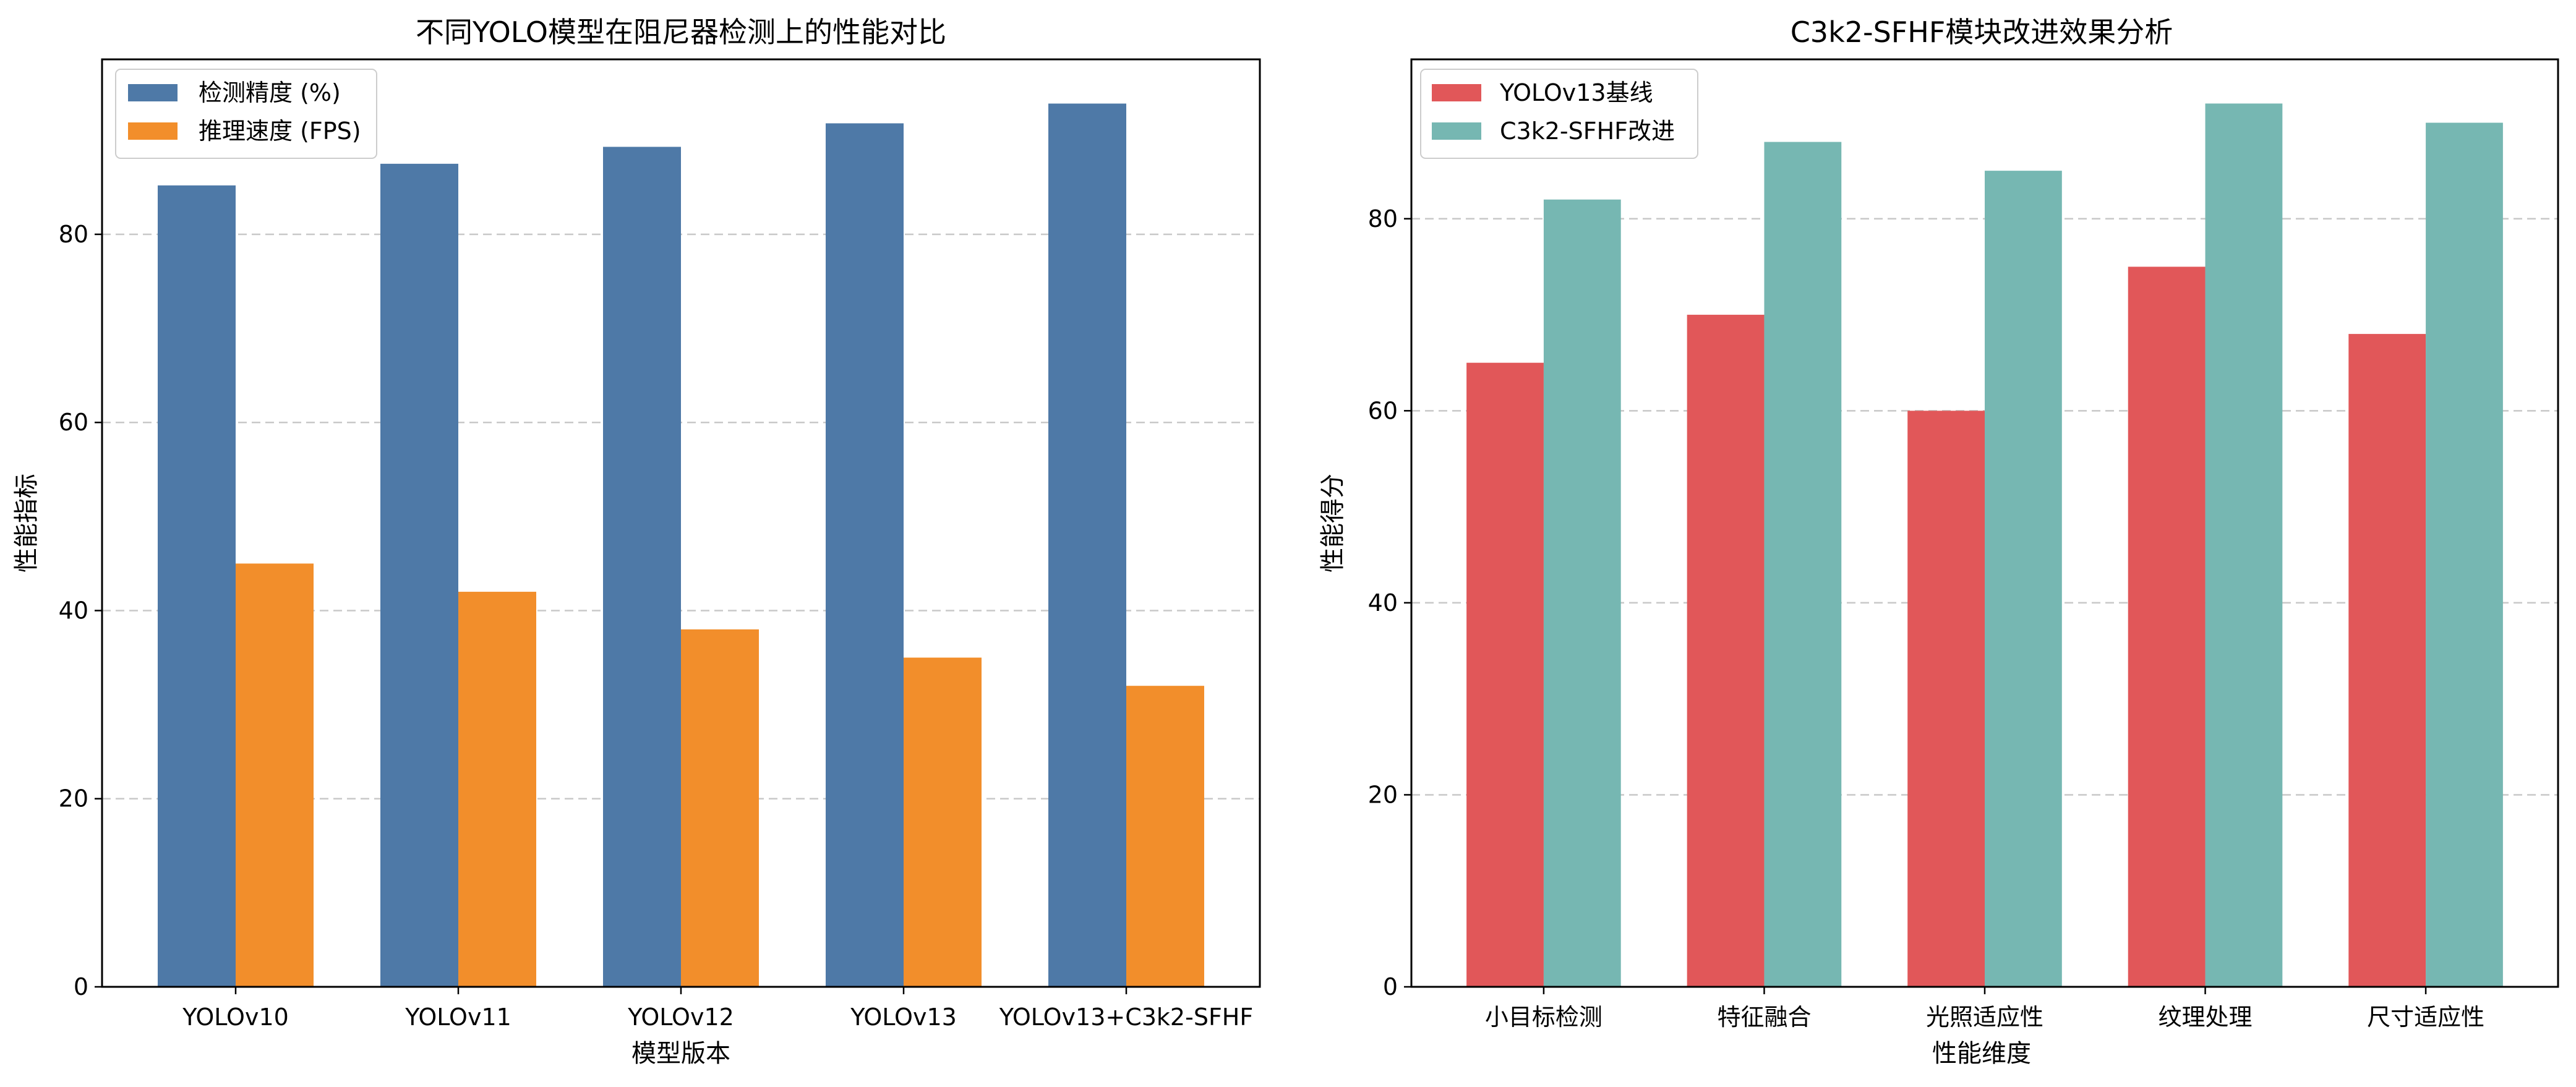 The image size is (2576, 1087). Describe the element at coordinates (1126, 1017) in the screenshot. I see `x-tick-label-yolov13-c3k2-sfhf: YOLOv13+C3k2-SFHF` at that location.